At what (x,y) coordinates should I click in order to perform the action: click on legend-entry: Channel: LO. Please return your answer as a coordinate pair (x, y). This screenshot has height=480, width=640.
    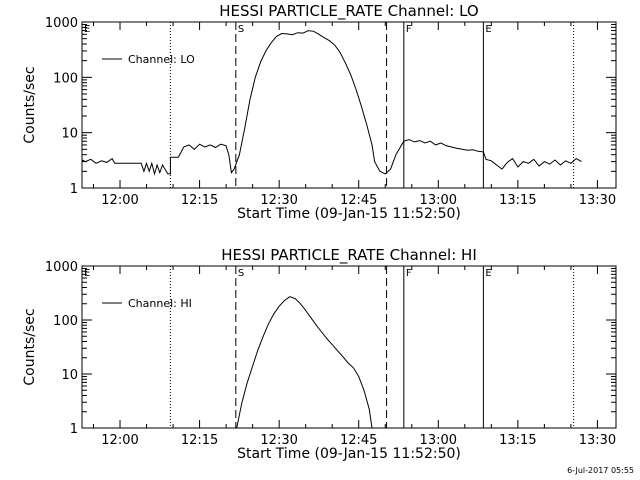
    Looking at the image, I should click on (161, 59).